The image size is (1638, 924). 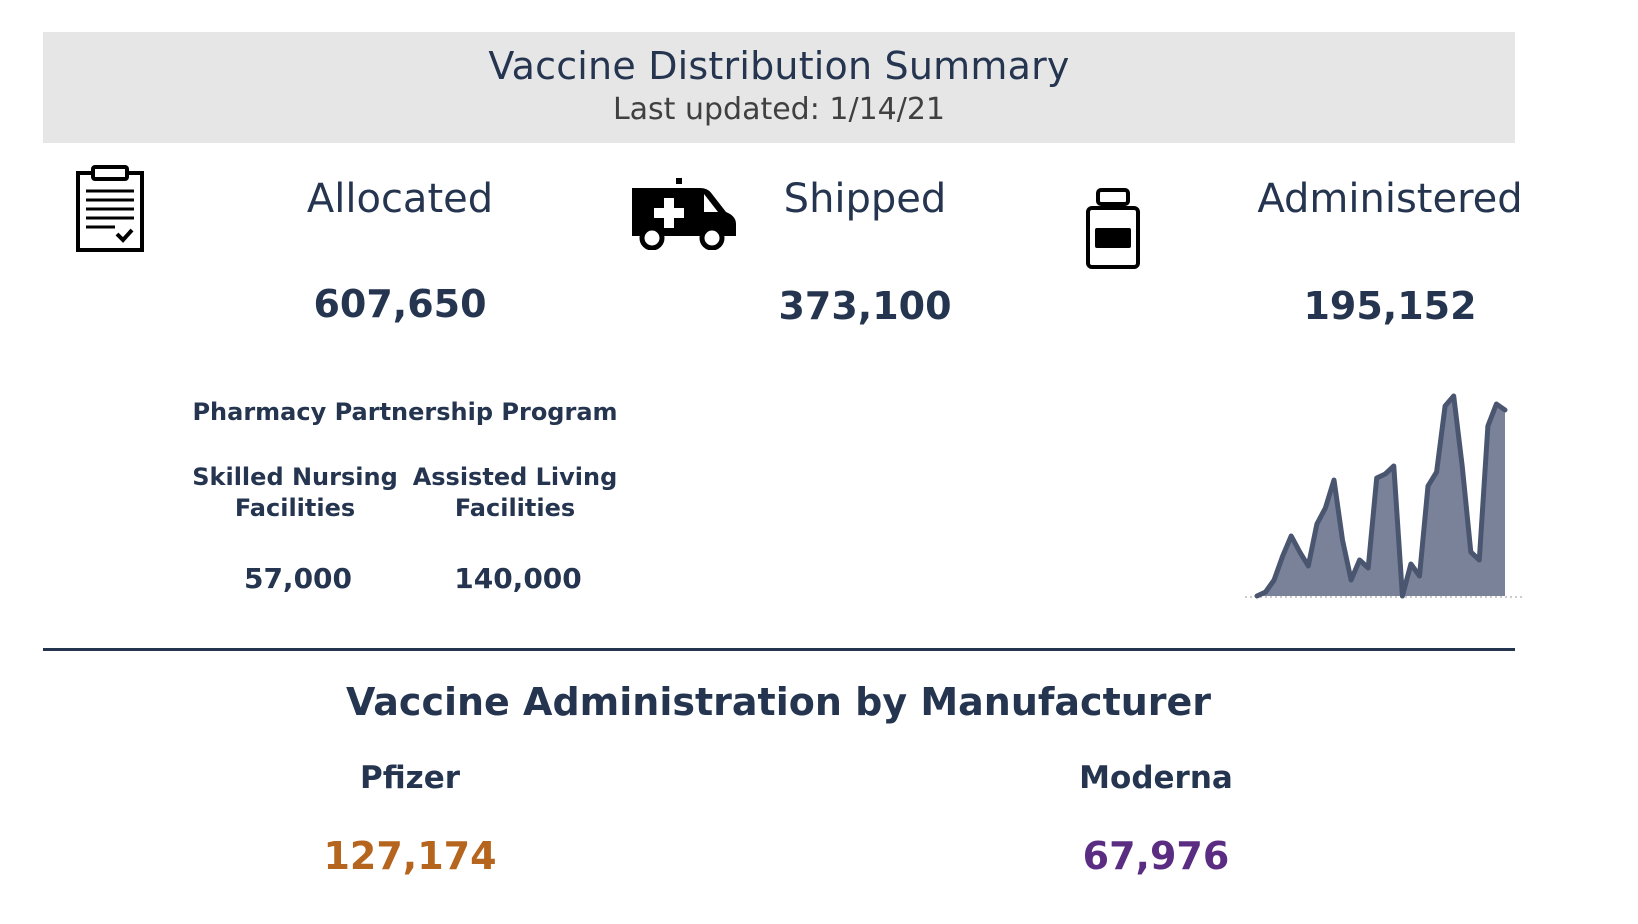 What do you see at coordinates (295, 493) in the screenshot?
I see `skilled-nursing-label: Skilled Nursing Facilities` at bounding box center [295, 493].